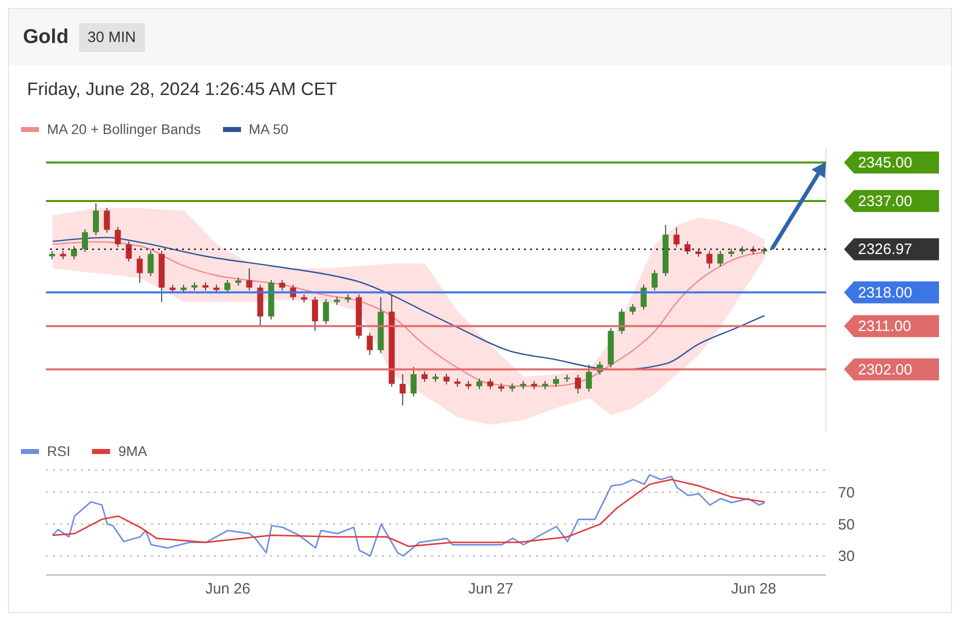 Image resolution: width=960 pixels, height=634 pixels. I want to click on y-tick-label: 2345.00, so click(885, 163).